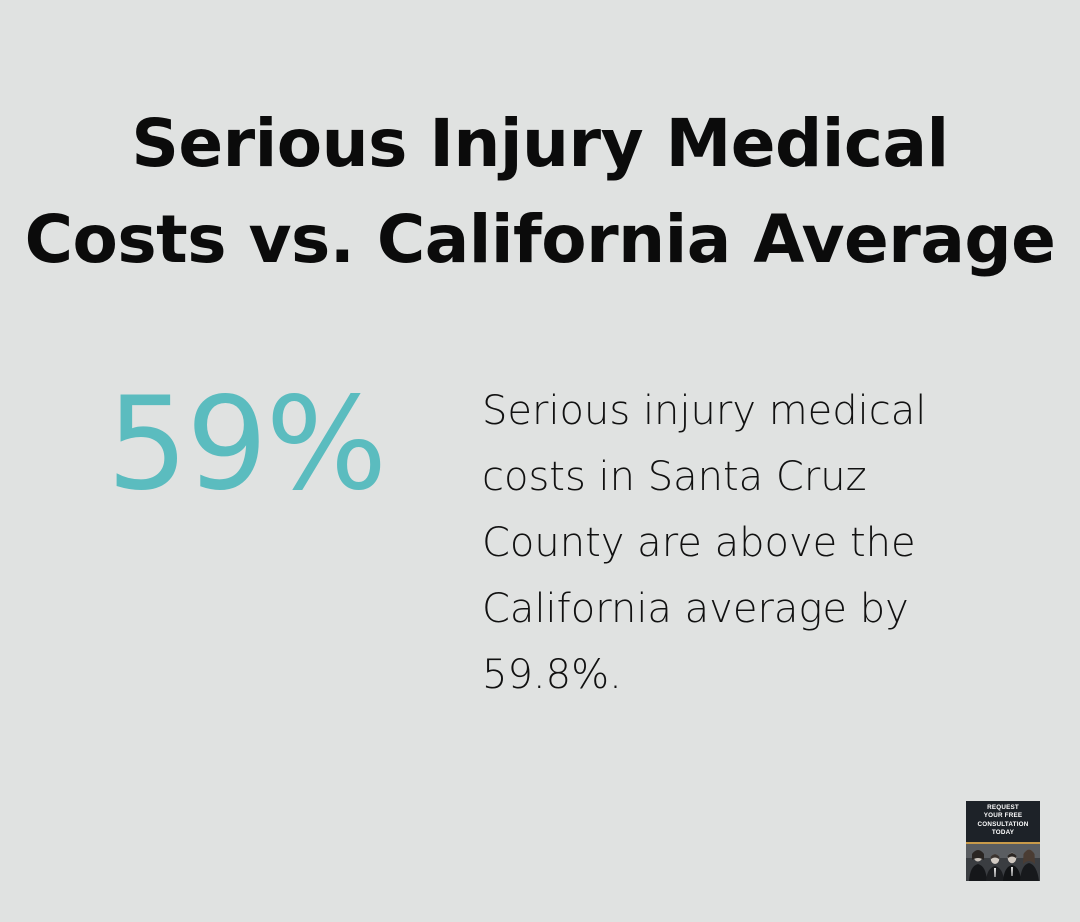 Image resolution: width=1080 pixels, height=922 pixels. I want to click on cta-label: REQUEST YOUR FREE CONSULTATION TODAY, so click(1003, 821).